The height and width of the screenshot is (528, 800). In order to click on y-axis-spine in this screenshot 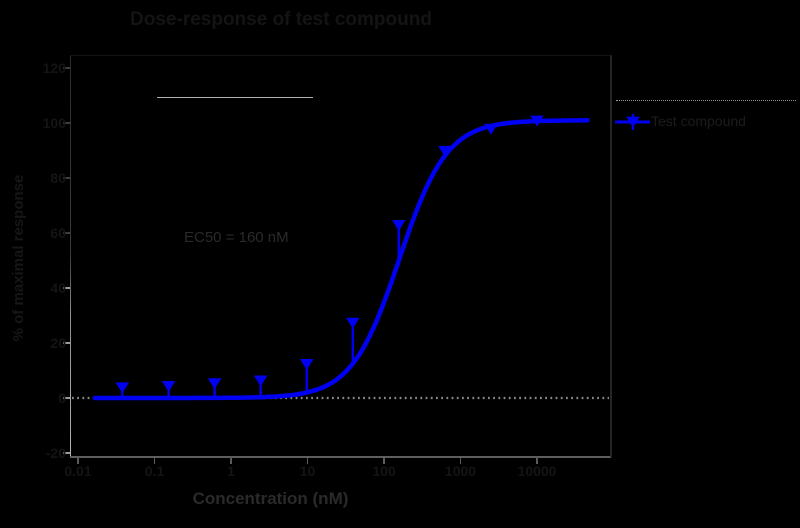, I will do `click(70, 256)`.